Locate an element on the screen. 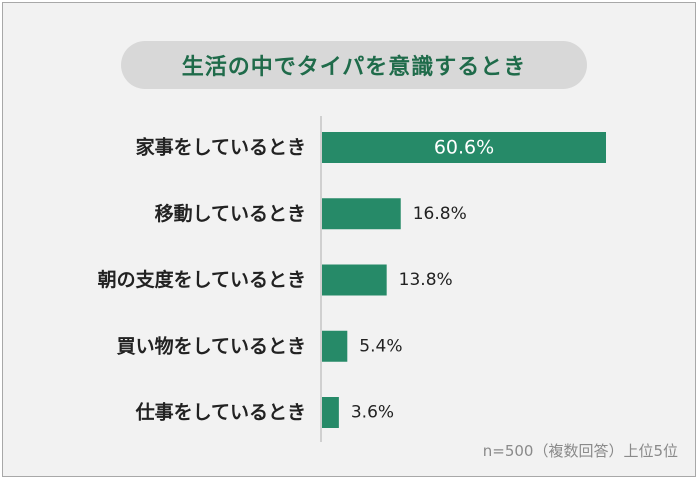 The height and width of the screenshot is (481, 700). category-label: 買い物をしているとき is located at coordinates (211, 345).